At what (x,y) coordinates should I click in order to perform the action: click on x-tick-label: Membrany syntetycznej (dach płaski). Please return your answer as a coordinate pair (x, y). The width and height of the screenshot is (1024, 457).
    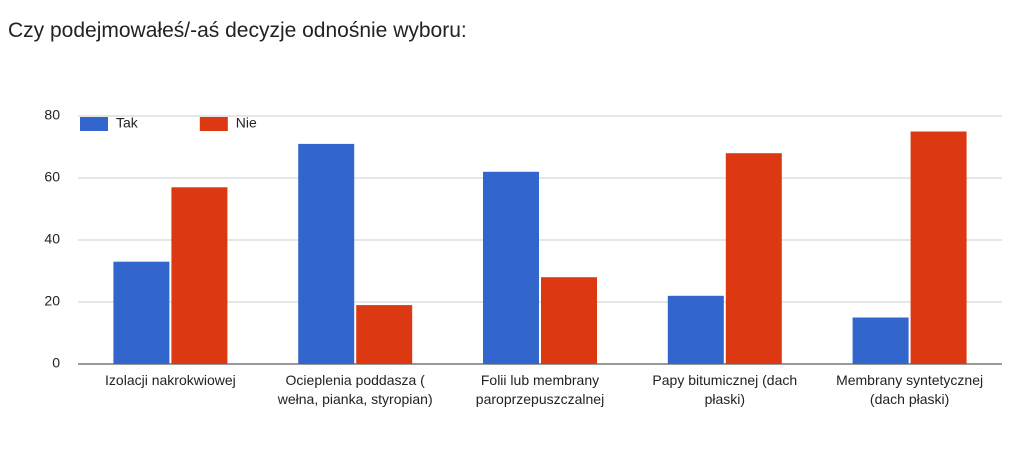
    Looking at the image, I should click on (910, 389).